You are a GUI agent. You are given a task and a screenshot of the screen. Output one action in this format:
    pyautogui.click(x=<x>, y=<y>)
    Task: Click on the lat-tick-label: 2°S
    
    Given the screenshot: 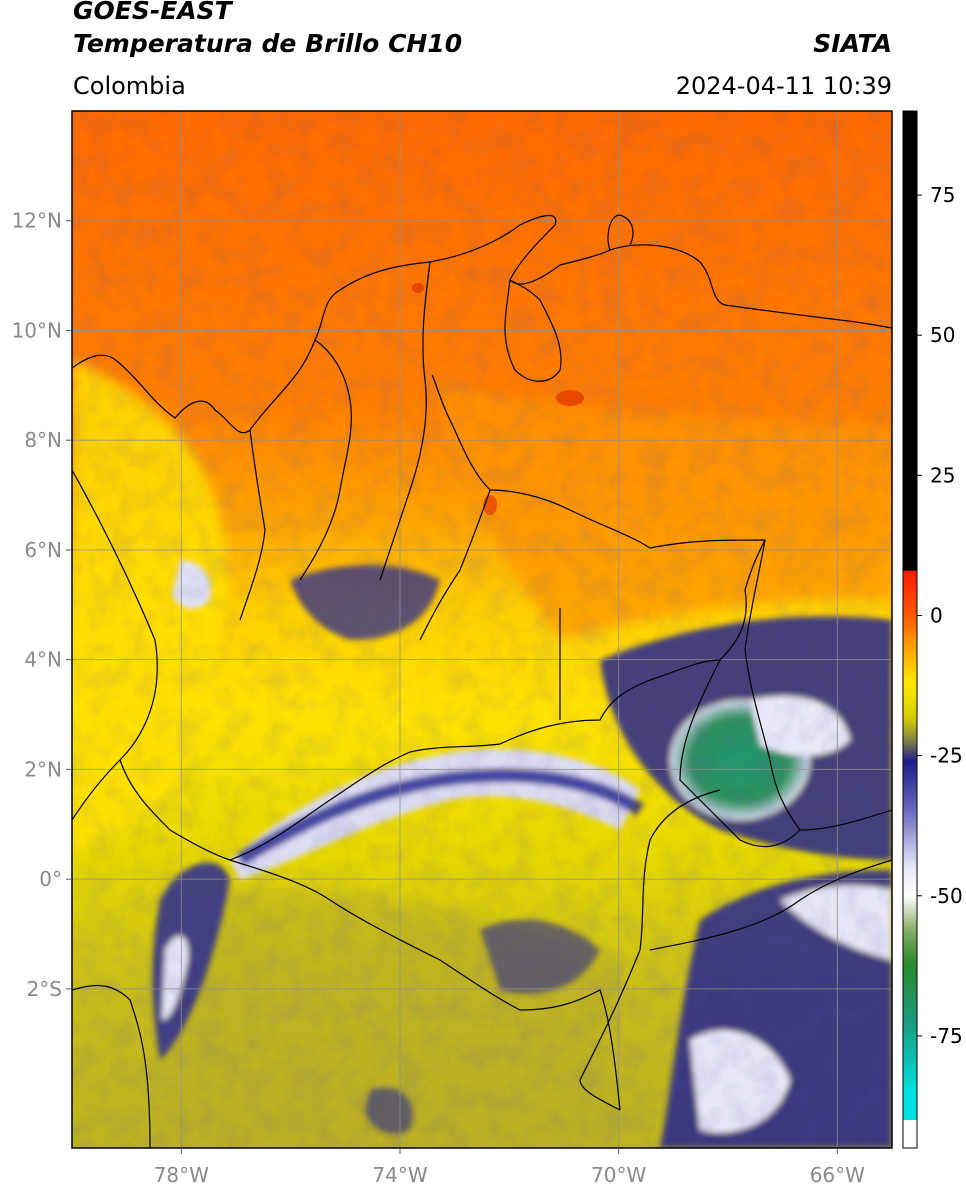 What is the action you would take?
    pyautogui.click(x=44, y=989)
    